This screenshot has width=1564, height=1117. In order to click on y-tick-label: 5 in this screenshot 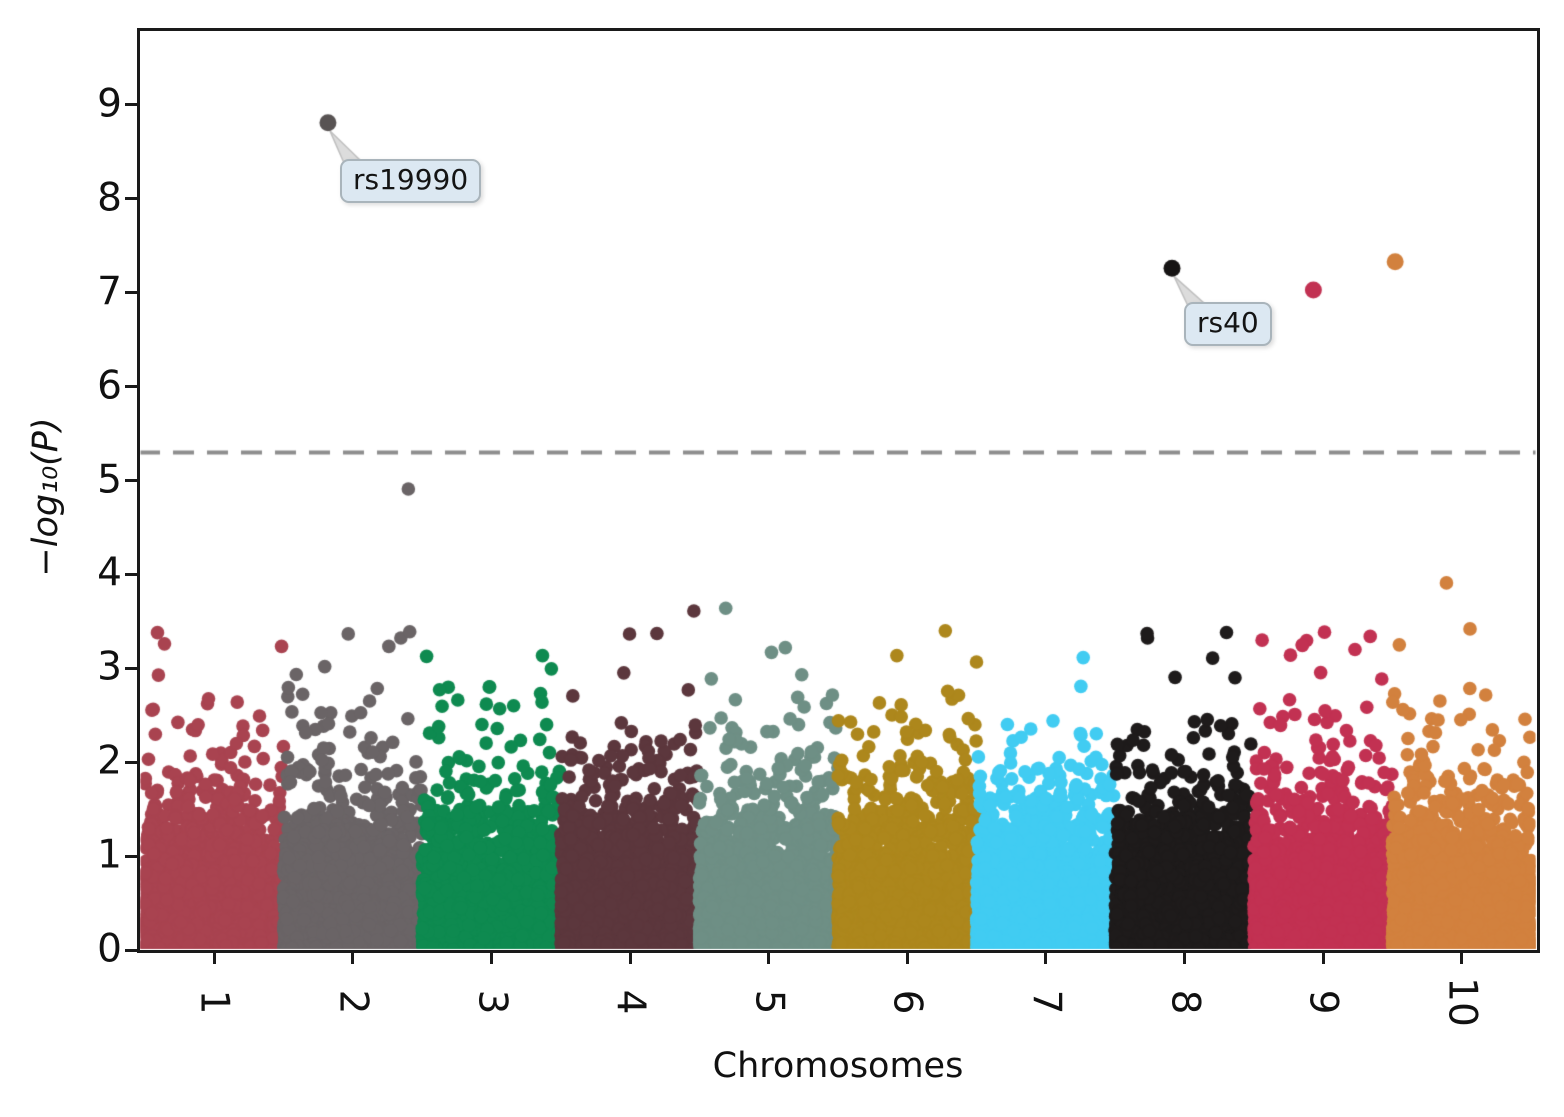, I will do `click(109, 480)`.